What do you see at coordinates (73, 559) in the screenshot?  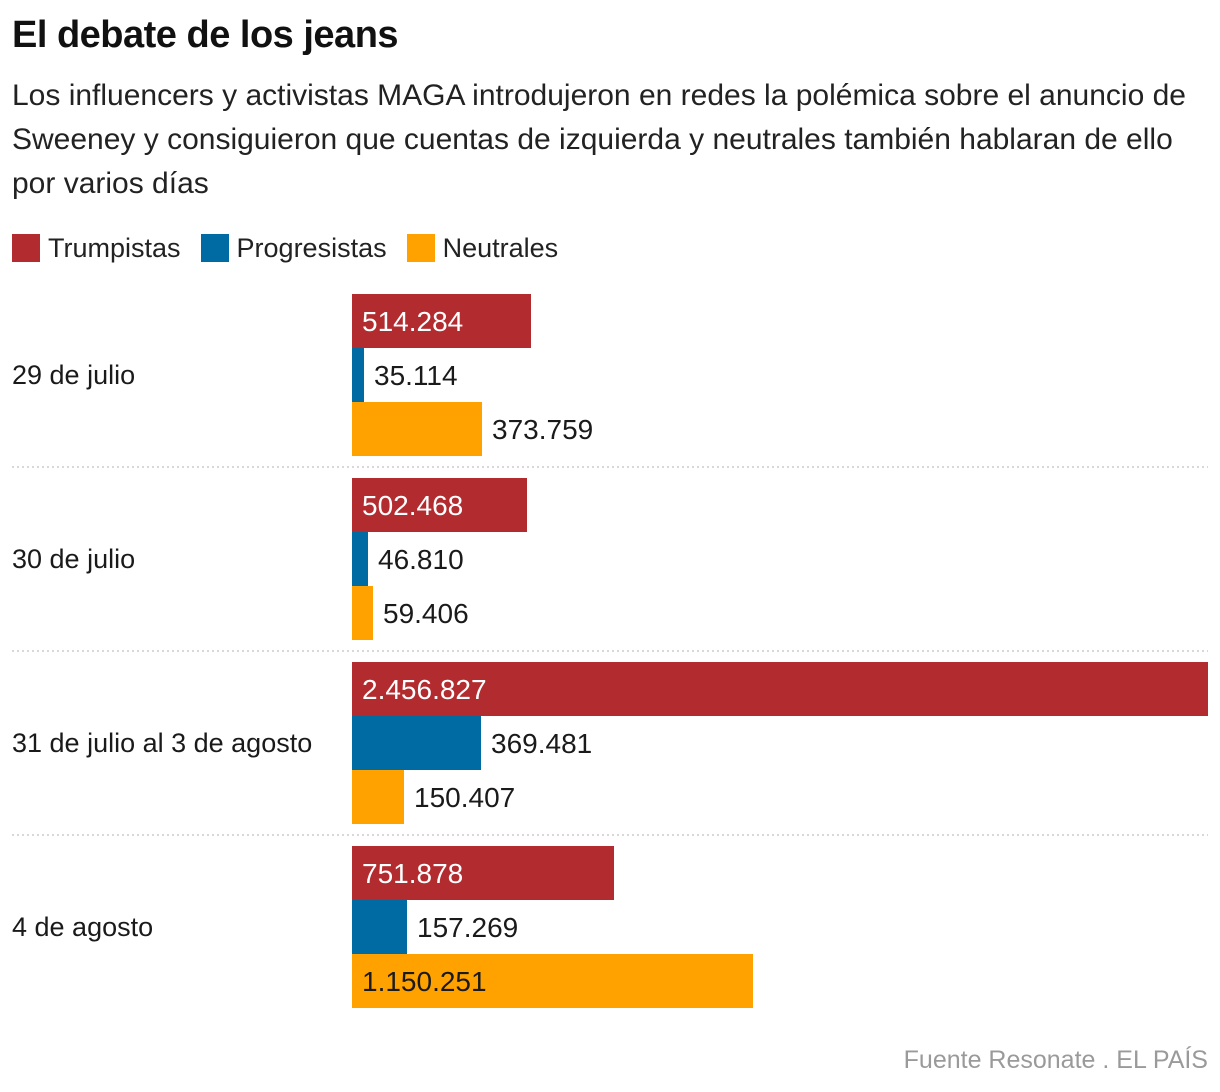 I see `category-label: 30 de julio` at bounding box center [73, 559].